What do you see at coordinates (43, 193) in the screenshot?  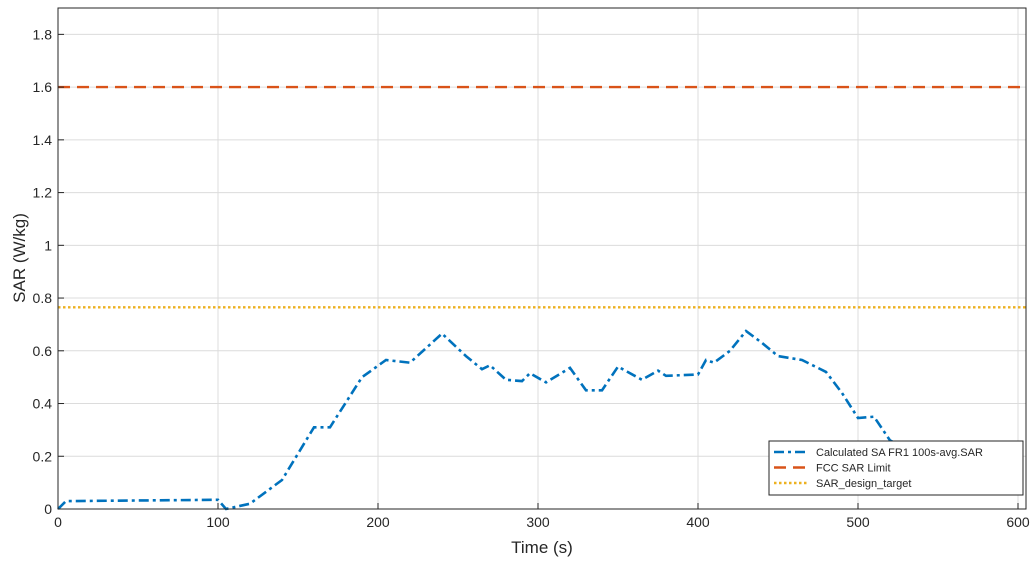 I see `y-tick-label: 1.2` at bounding box center [43, 193].